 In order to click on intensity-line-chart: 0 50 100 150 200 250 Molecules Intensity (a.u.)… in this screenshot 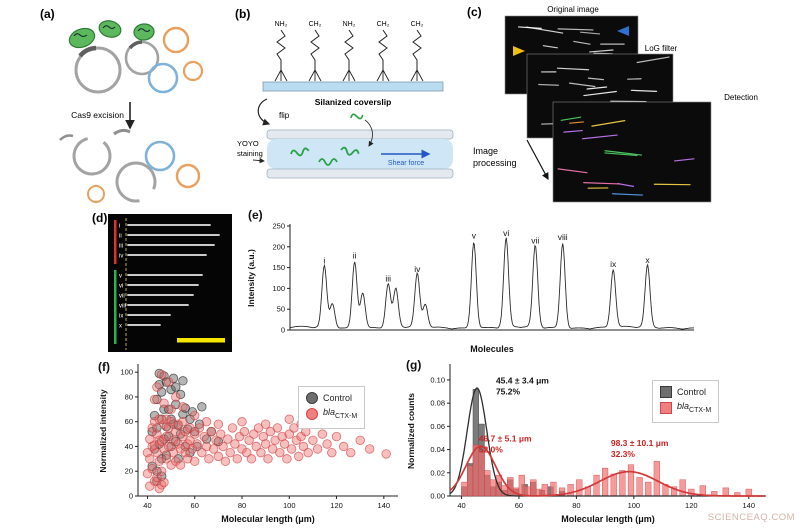, I will do `click(470, 288)`.